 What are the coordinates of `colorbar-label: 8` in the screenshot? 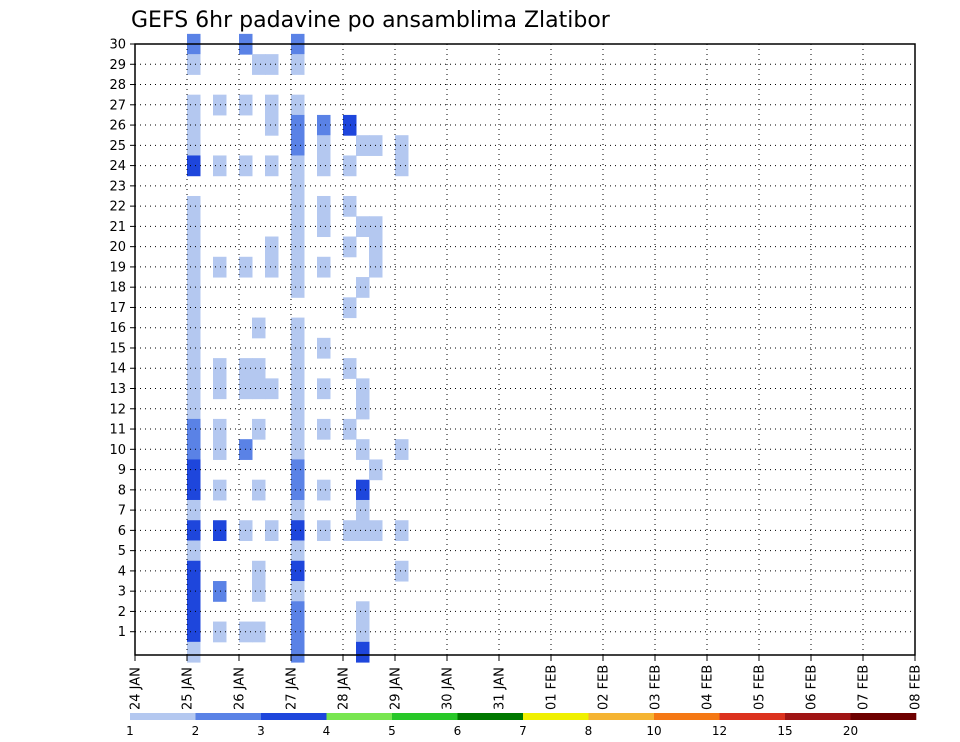 It's located at (589, 731).